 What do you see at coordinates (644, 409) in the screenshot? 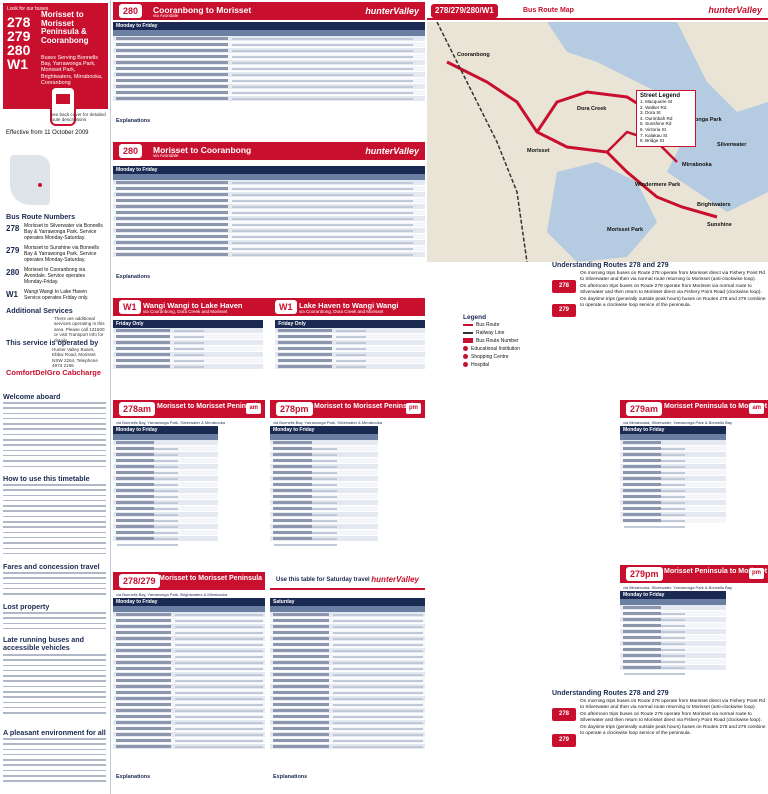
I see `route-pill: 279am` at bounding box center [644, 409].